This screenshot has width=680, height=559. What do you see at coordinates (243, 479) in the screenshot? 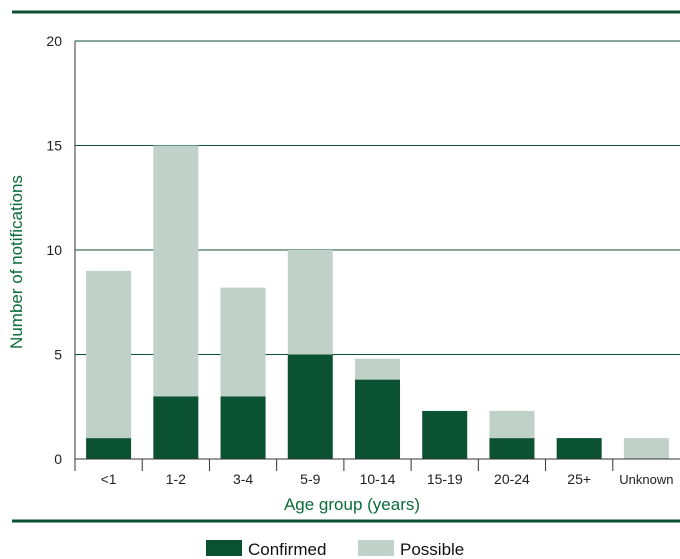
I see `x-tick-label: 3-4` at bounding box center [243, 479].